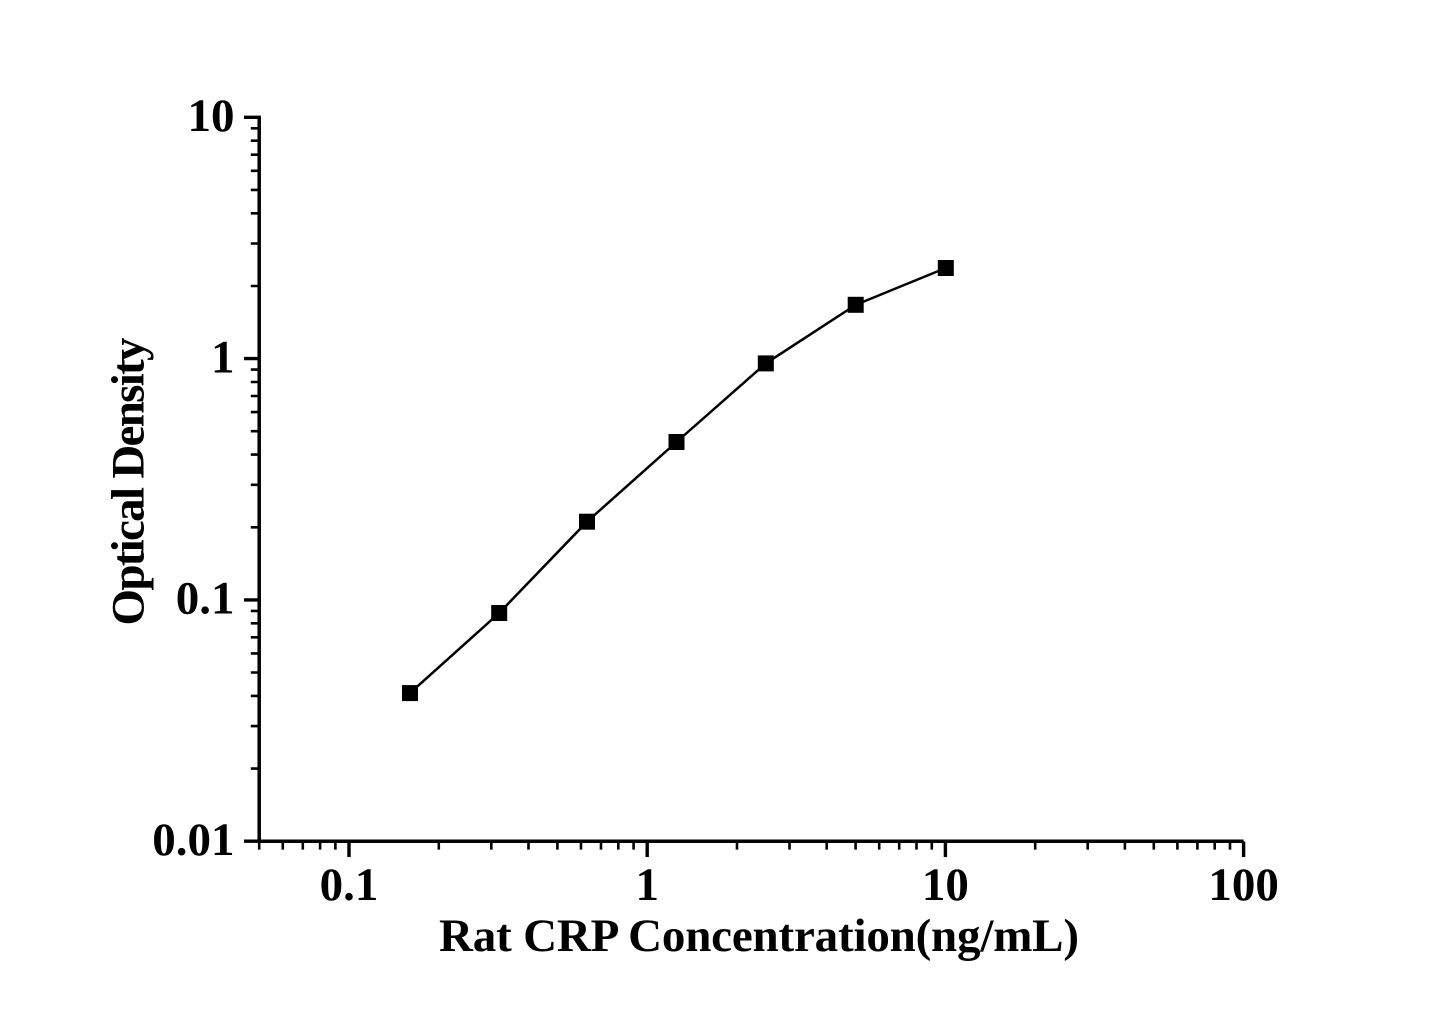 The height and width of the screenshot is (1009, 1445). Describe the element at coordinates (1243, 885) in the screenshot. I see `svg-text: 100` at that location.